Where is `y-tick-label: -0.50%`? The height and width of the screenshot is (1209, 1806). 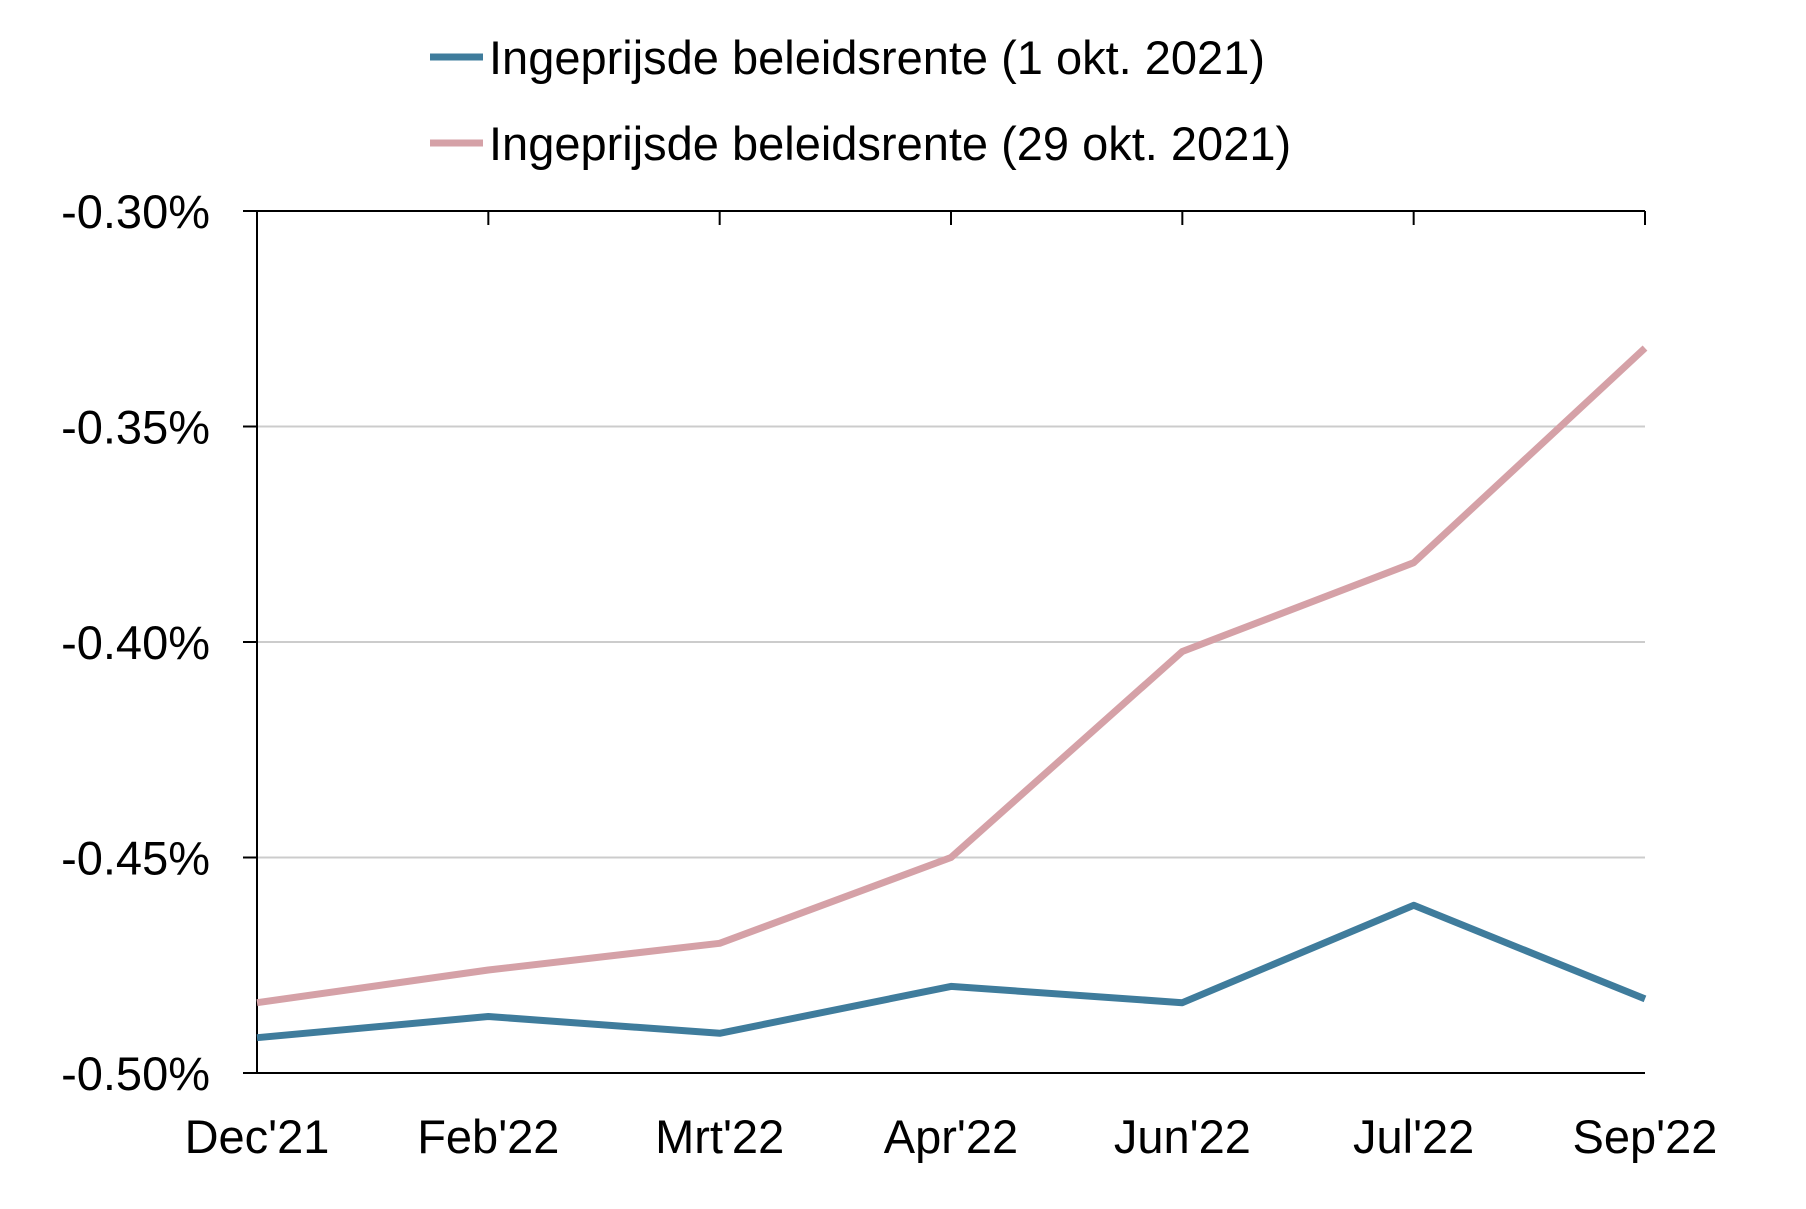
y-tick-label: -0.50% is located at coordinates (135, 1073).